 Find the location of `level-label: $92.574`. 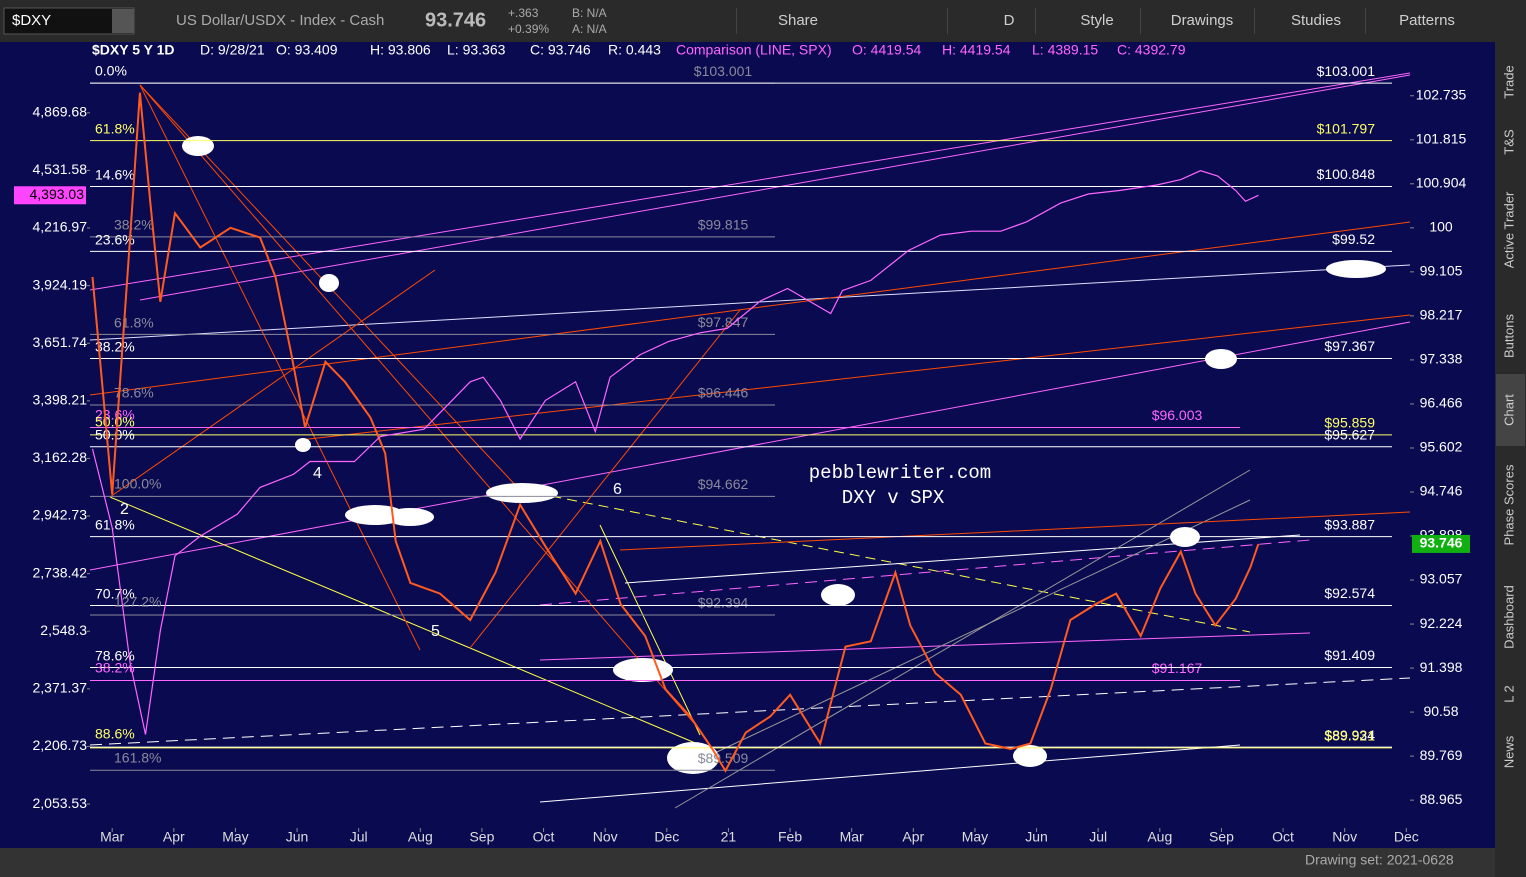

level-label: $92.574 is located at coordinates (1349, 593).